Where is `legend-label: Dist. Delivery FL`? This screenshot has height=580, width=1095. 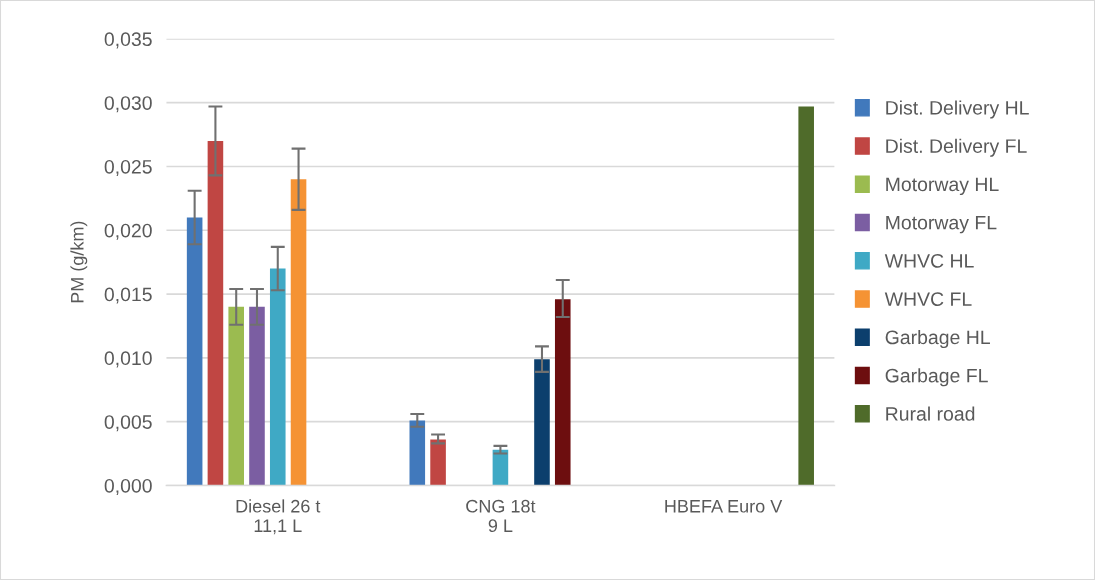
legend-label: Dist. Delivery FL is located at coordinates (956, 147).